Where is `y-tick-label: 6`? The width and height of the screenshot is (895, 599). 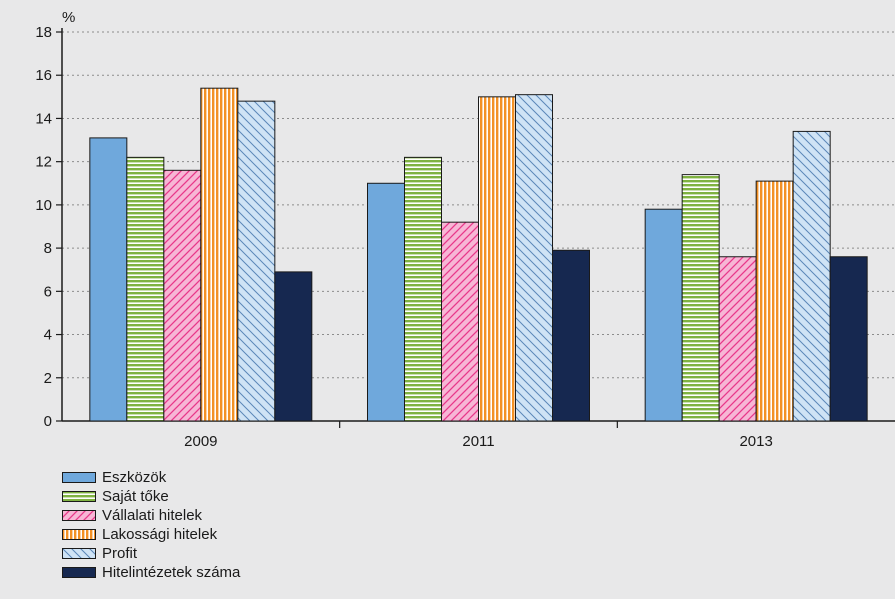 y-tick-label: 6 is located at coordinates (48, 291).